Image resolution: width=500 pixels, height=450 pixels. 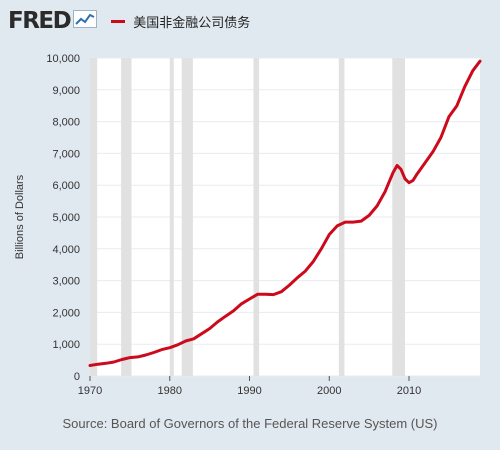 I want to click on line-chart-icon, so click(x=85, y=21).